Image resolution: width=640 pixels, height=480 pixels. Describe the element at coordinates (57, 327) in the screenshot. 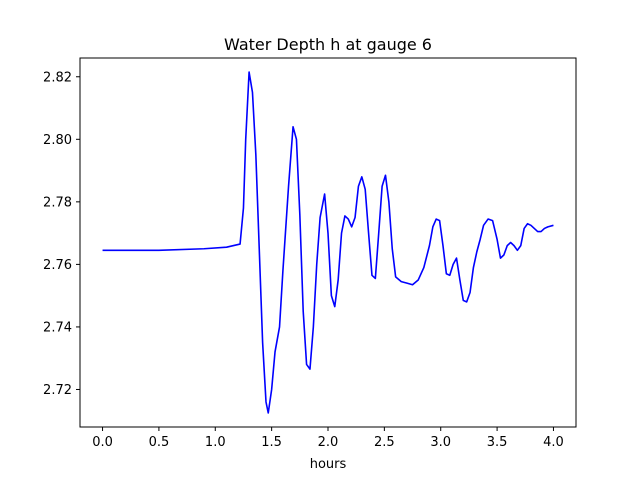

I see `y-tick-label: 2.74` at that location.